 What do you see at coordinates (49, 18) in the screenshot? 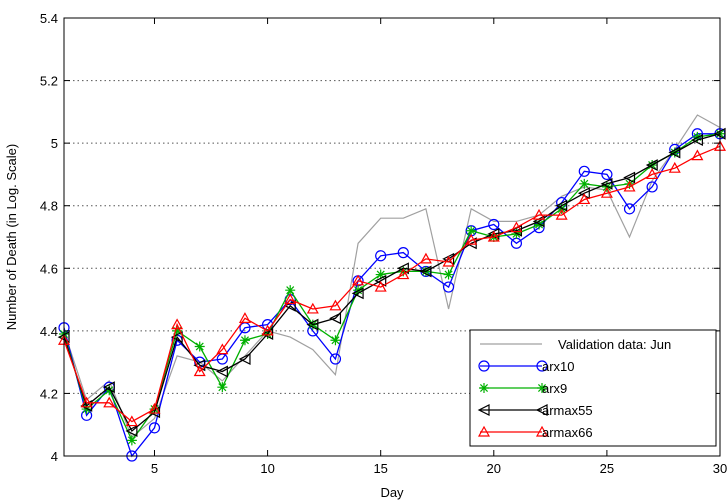
I see `y-tick-label: 5.4` at bounding box center [49, 18].